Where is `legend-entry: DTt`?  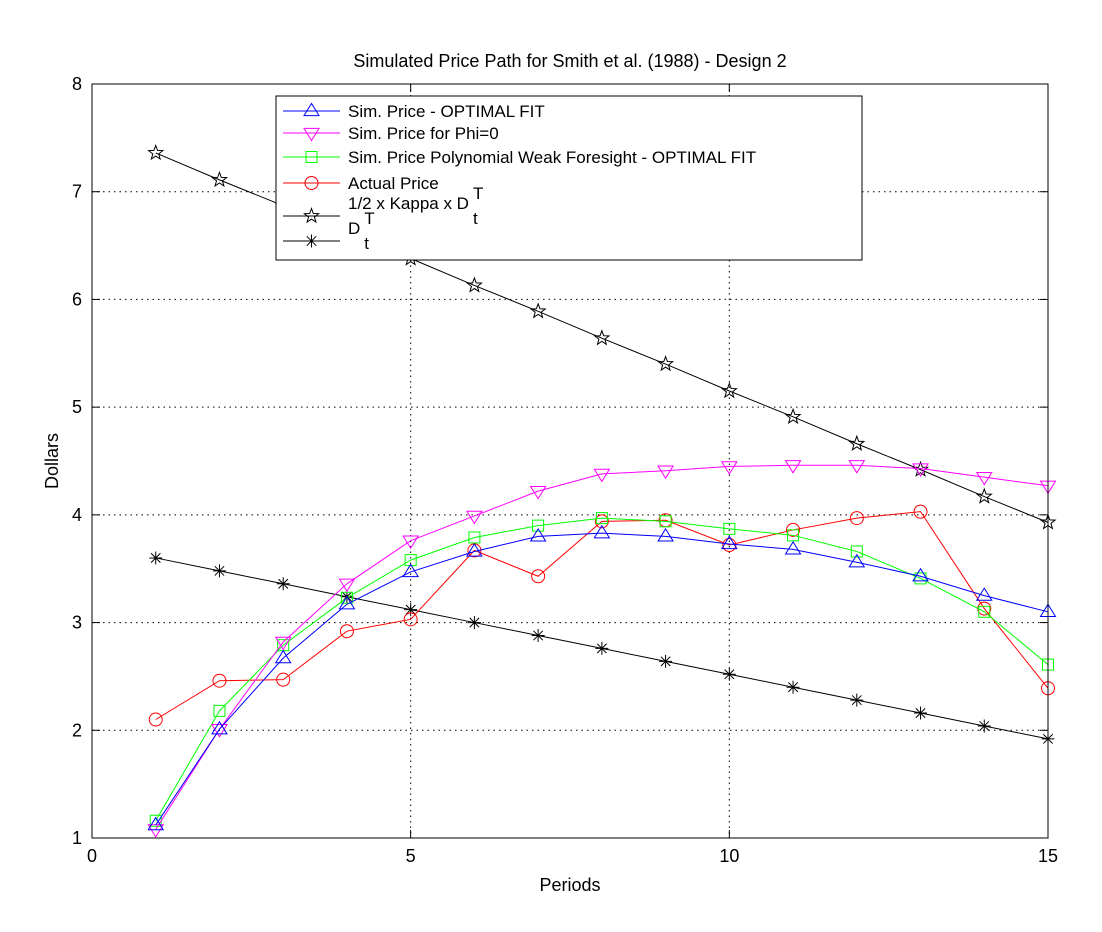
legend-entry: DTt is located at coordinates (329, 231).